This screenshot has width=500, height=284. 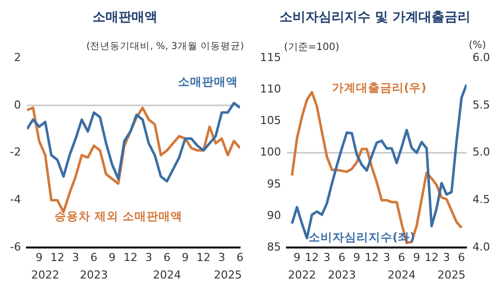 What do you see at coordinates (273, 247) in the screenshot?
I see `y-tick-label: 85` at bounding box center [273, 247].